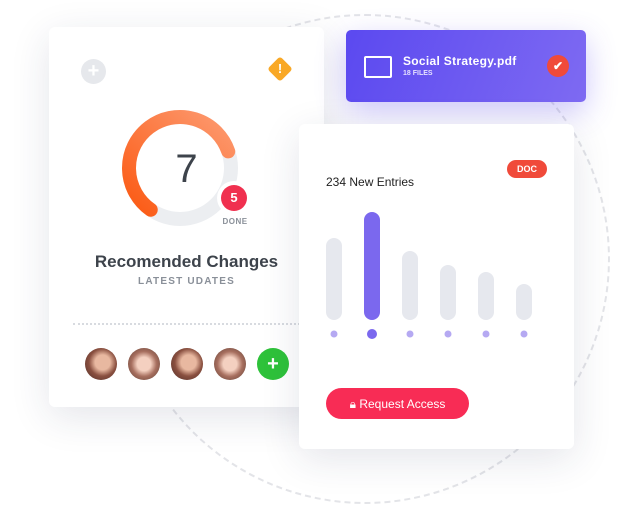  What do you see at coordinates (370, 182) in the screenshot?
I see `entries-title: 234 New Entries` at bounding box center [370, 182].